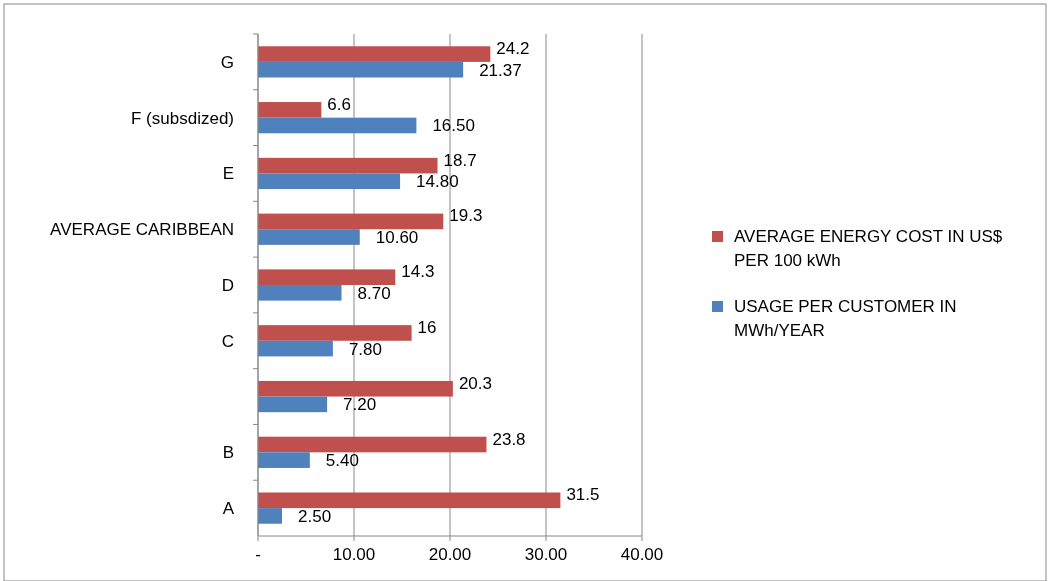  I want to click on data-label: 7.80, so click(365, 349).